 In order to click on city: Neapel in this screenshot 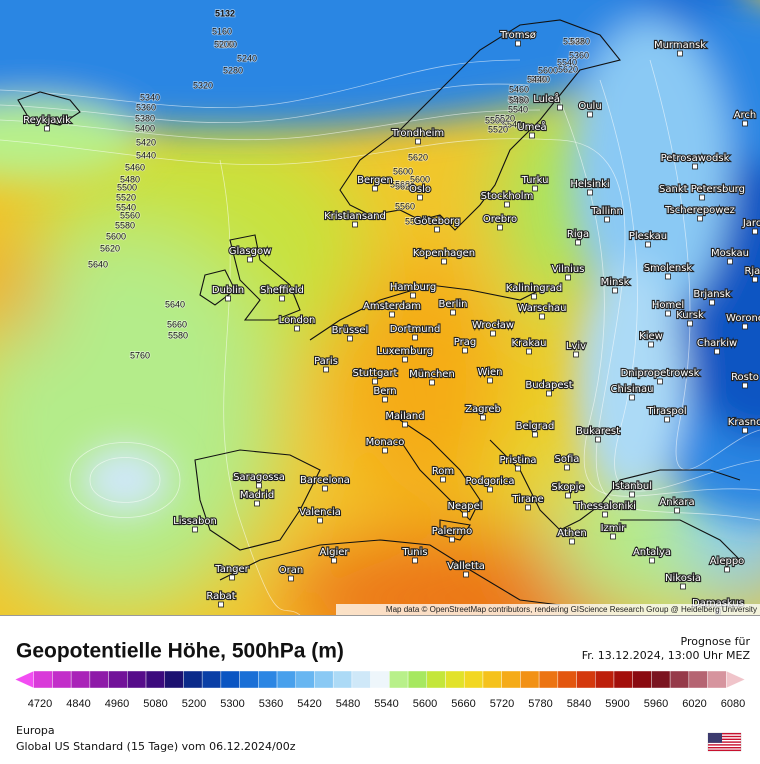, I will do `click(465, 509)`.